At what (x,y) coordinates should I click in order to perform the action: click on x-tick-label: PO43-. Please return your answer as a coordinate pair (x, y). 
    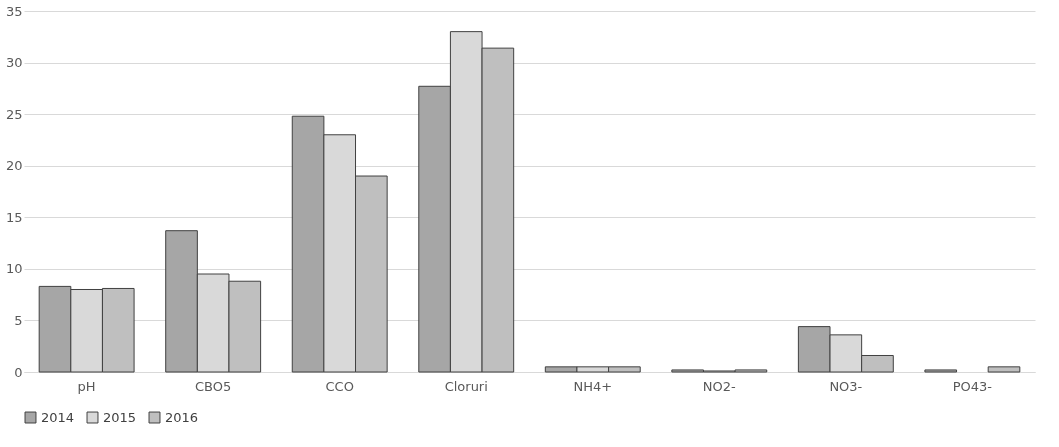
    Looking at the image, I should click on (972, 386).